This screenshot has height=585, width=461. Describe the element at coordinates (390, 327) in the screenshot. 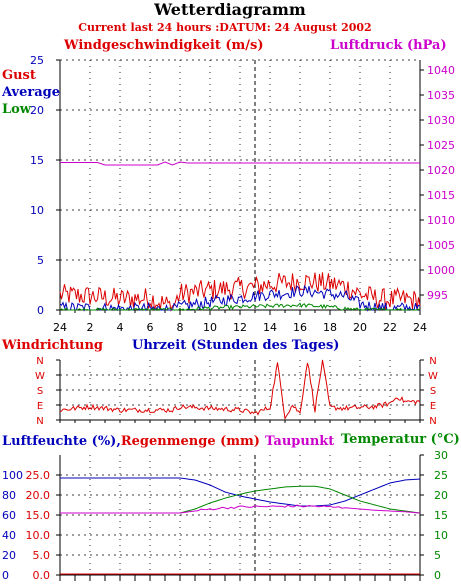

I see `hour-tick-label: 22` at that location.